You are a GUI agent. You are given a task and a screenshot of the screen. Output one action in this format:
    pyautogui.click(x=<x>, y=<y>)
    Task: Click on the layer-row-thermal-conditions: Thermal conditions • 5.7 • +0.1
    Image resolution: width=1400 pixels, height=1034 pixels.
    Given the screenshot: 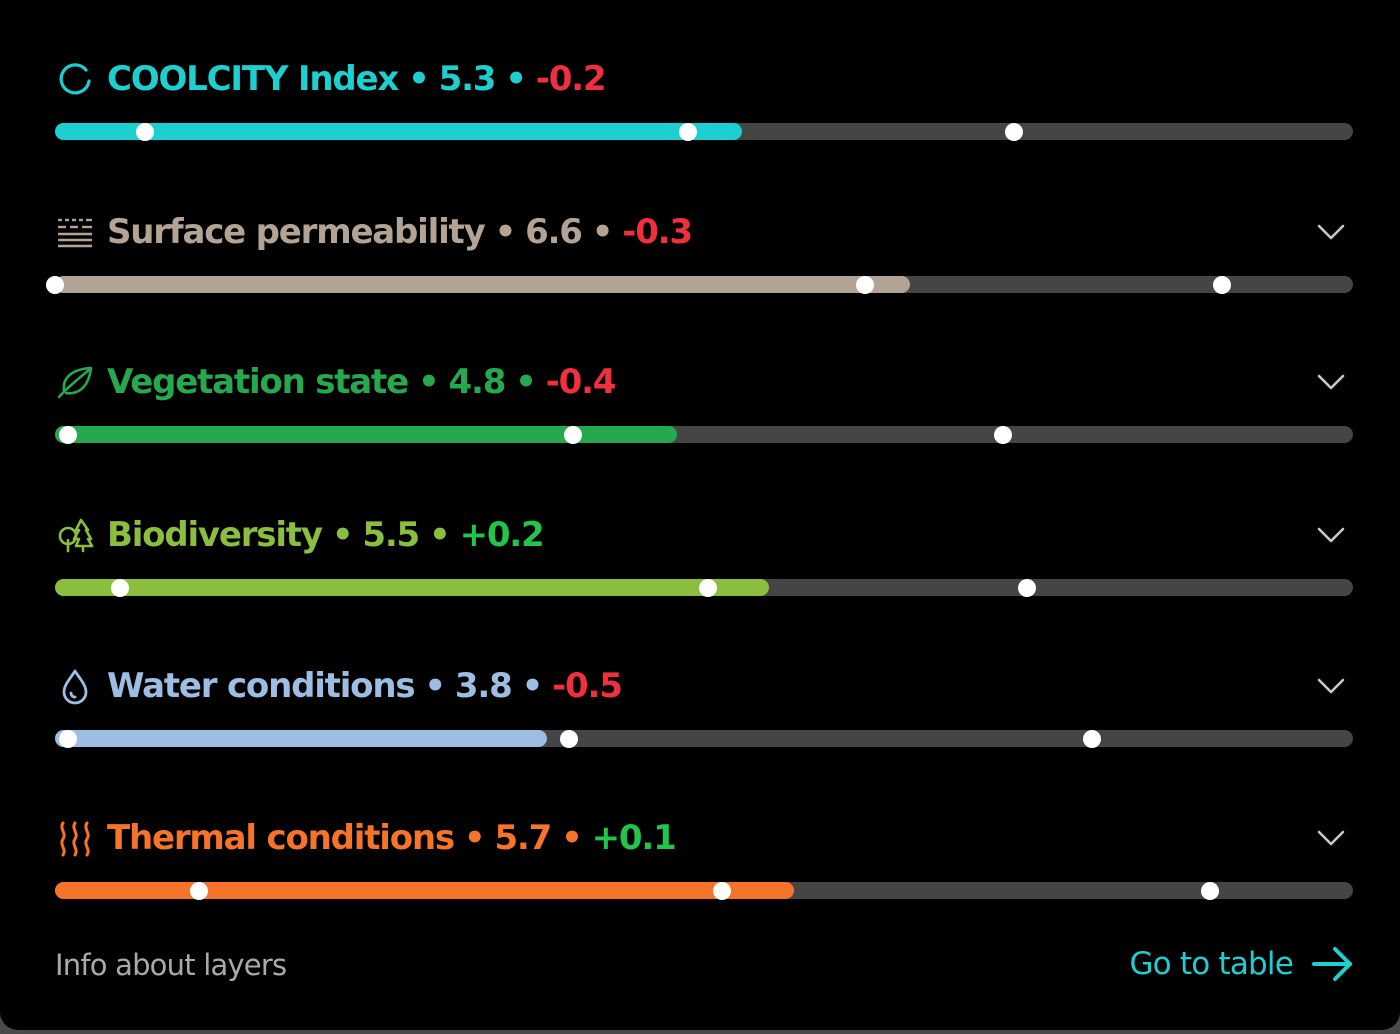 What is the action you would take?
    pyautogui.click(x=704, y=864)
    